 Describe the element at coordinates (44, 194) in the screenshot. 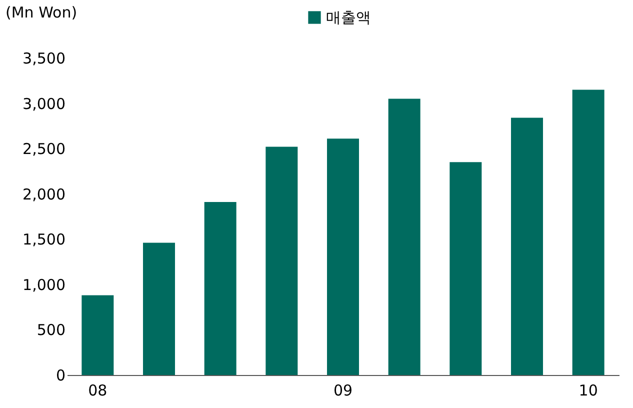

I see `y-tick-label: 2,000` at that location.